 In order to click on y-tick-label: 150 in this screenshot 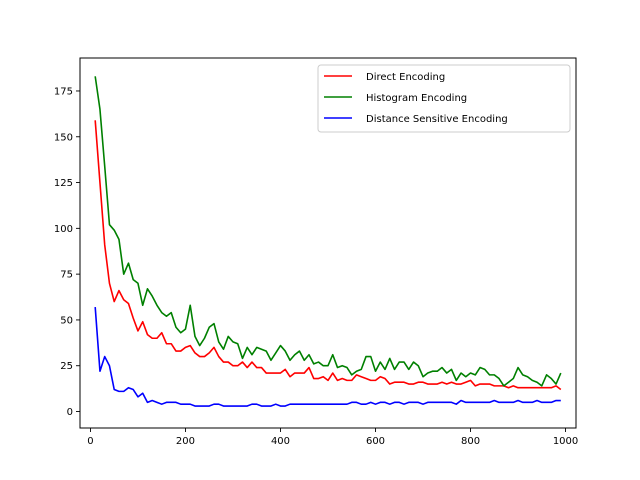, I will do `click(63, 137)`.